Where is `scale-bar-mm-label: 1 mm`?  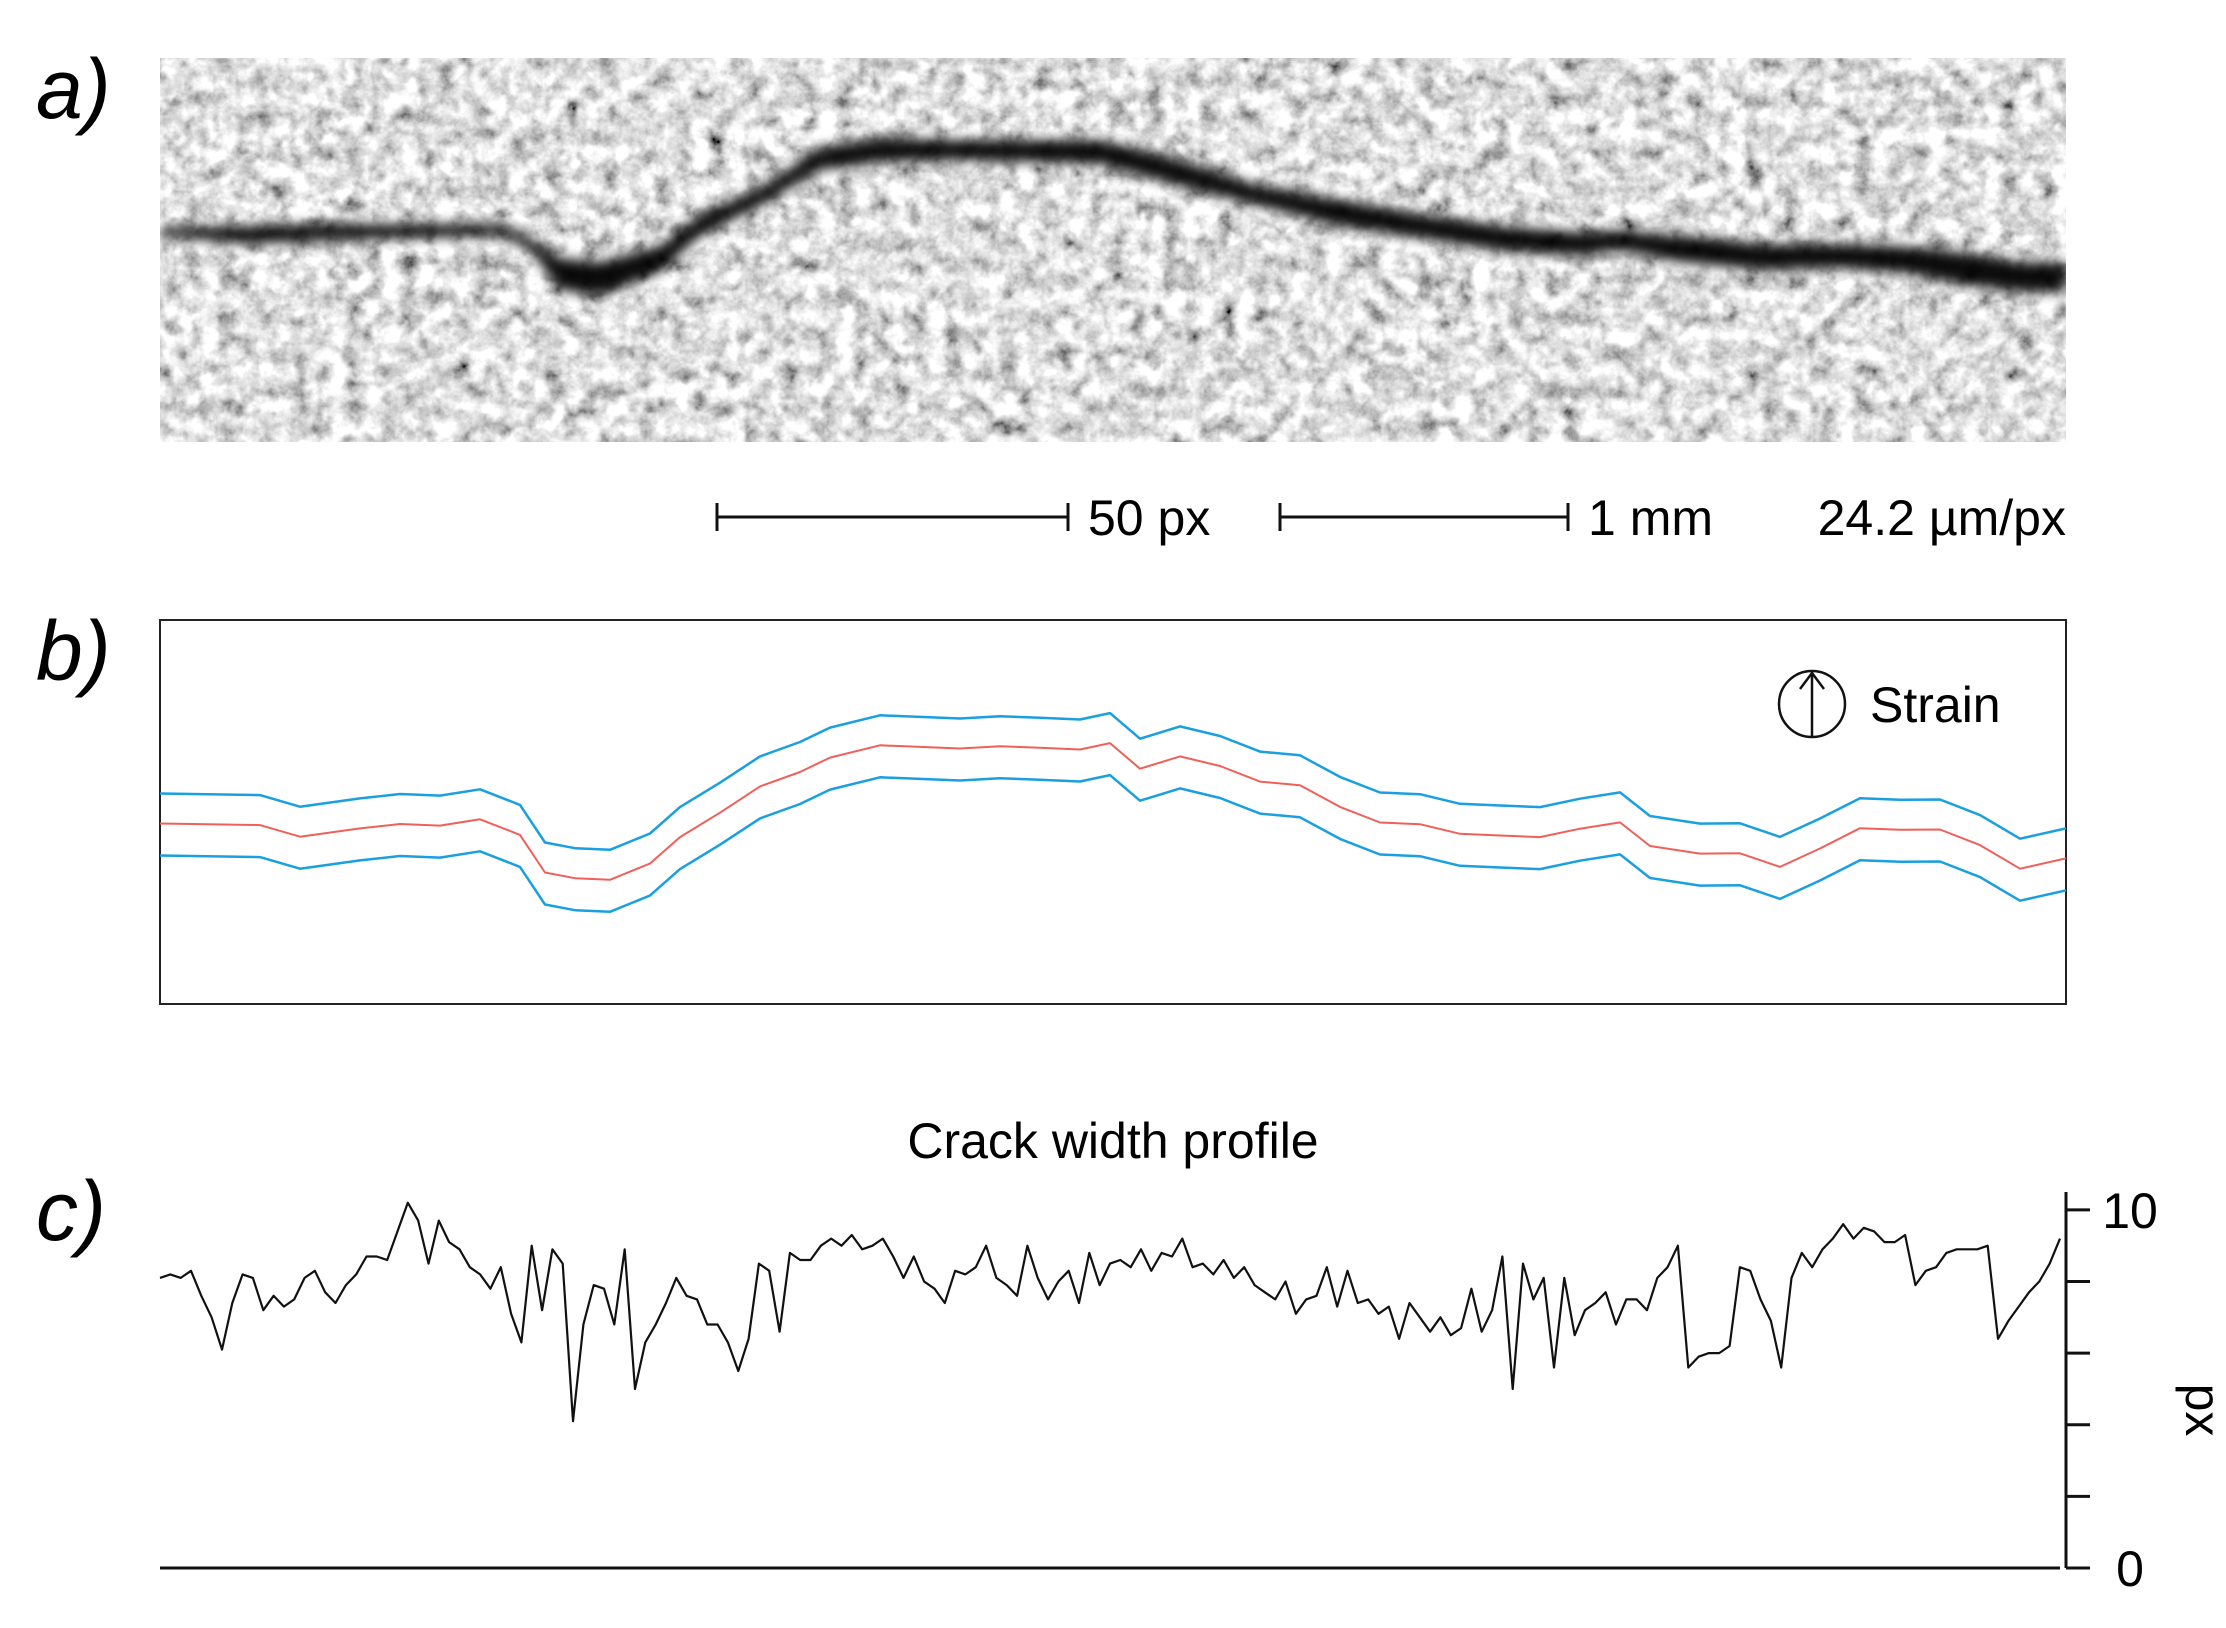
scale-bar-mm-label: 1 mm is located at coordinates (1650, 518).